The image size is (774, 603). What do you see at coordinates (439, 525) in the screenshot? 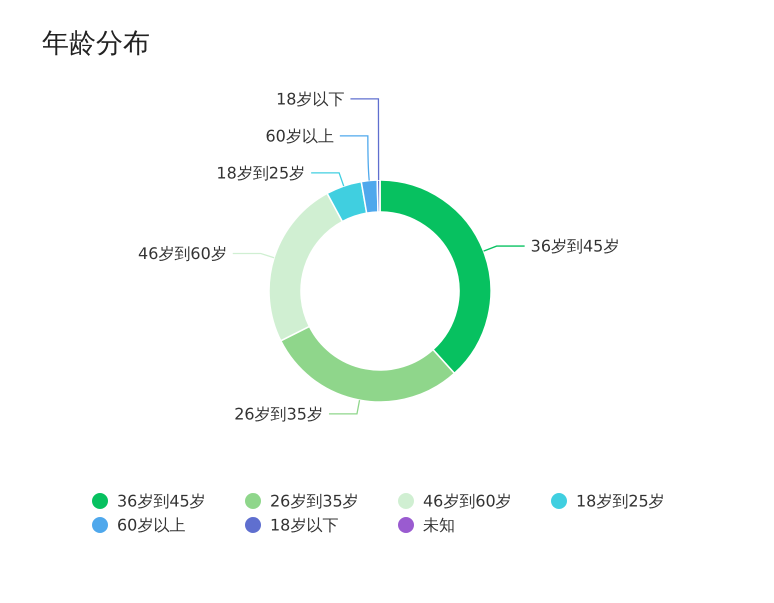
I see `legend-label: 未知` at bounding box center [439, 525].